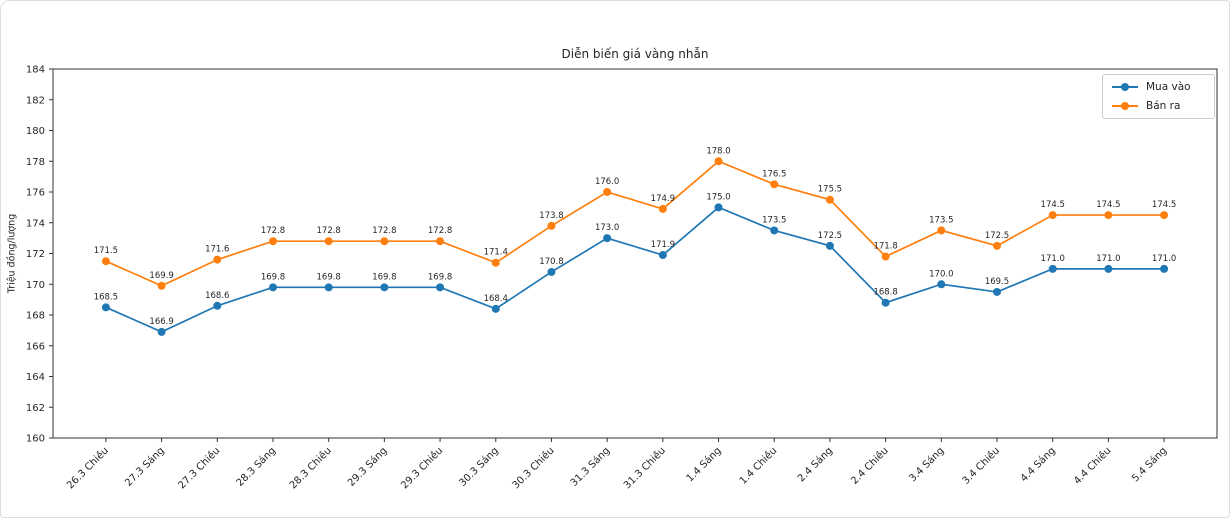  Describe the element at coordinates (35, 316) in the screenshot. I see `y-tick-label: 168` at that location.